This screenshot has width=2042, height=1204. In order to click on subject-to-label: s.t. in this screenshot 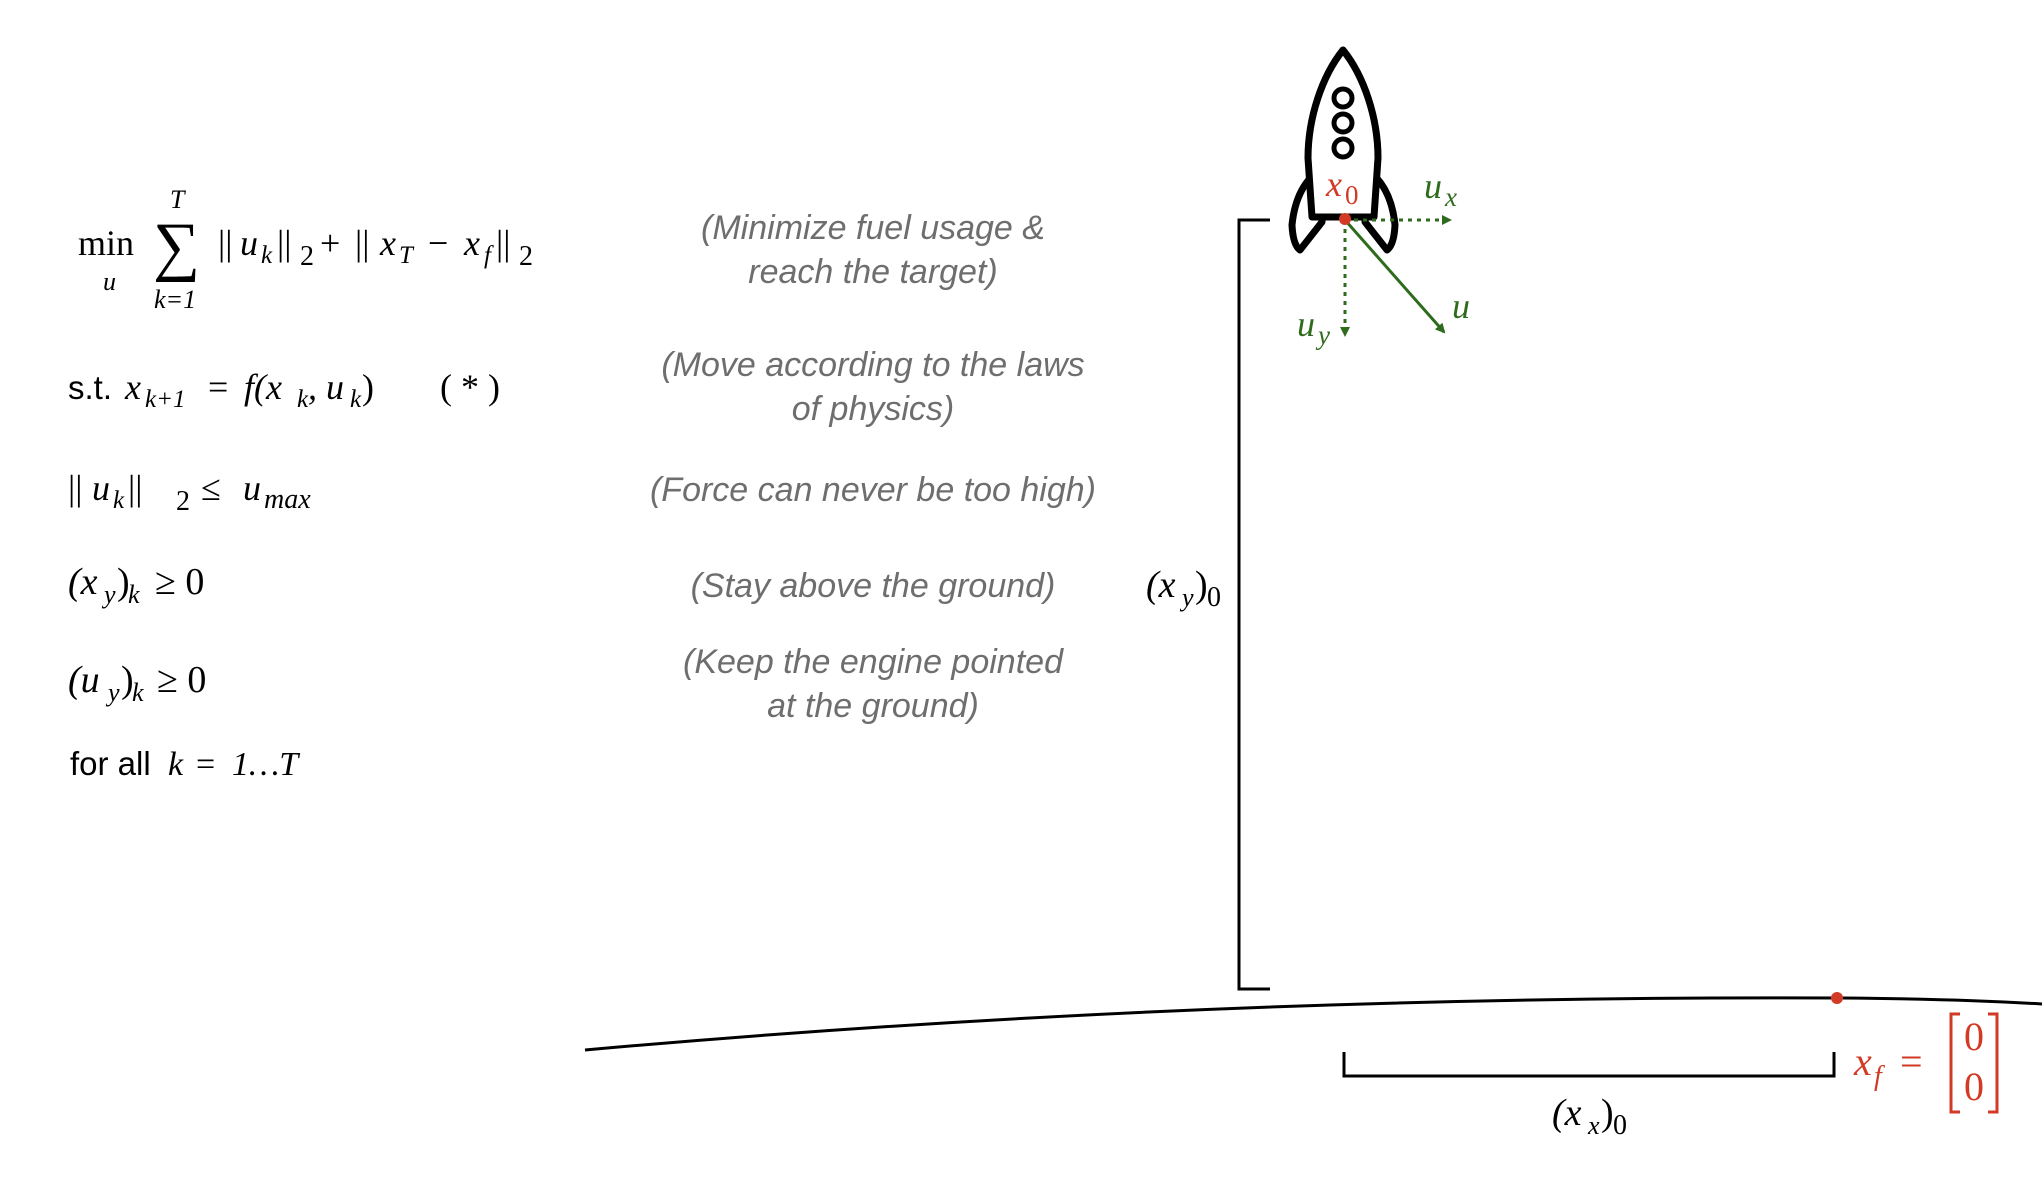, I will do `click(90, 387)`.